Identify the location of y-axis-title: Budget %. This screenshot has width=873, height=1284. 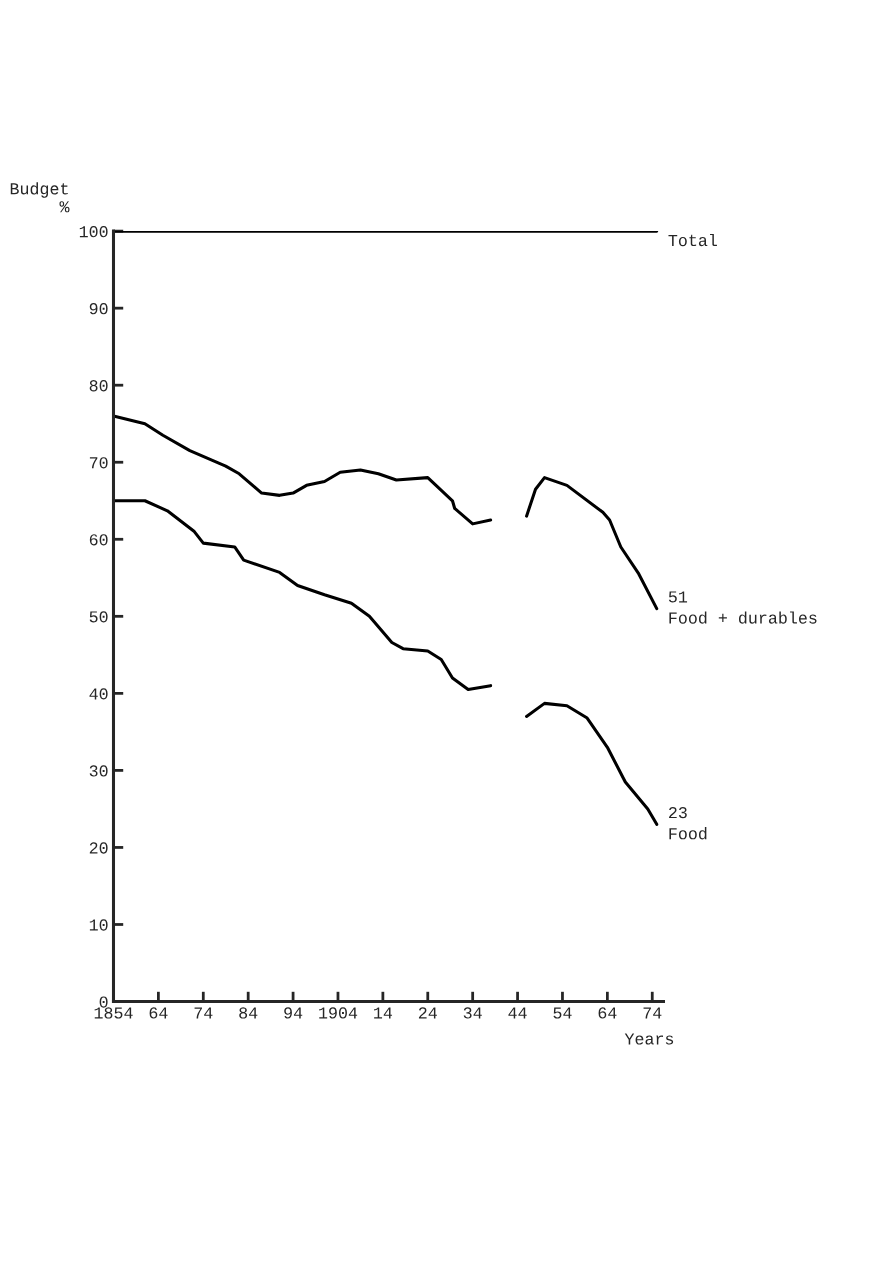
(40, 197).